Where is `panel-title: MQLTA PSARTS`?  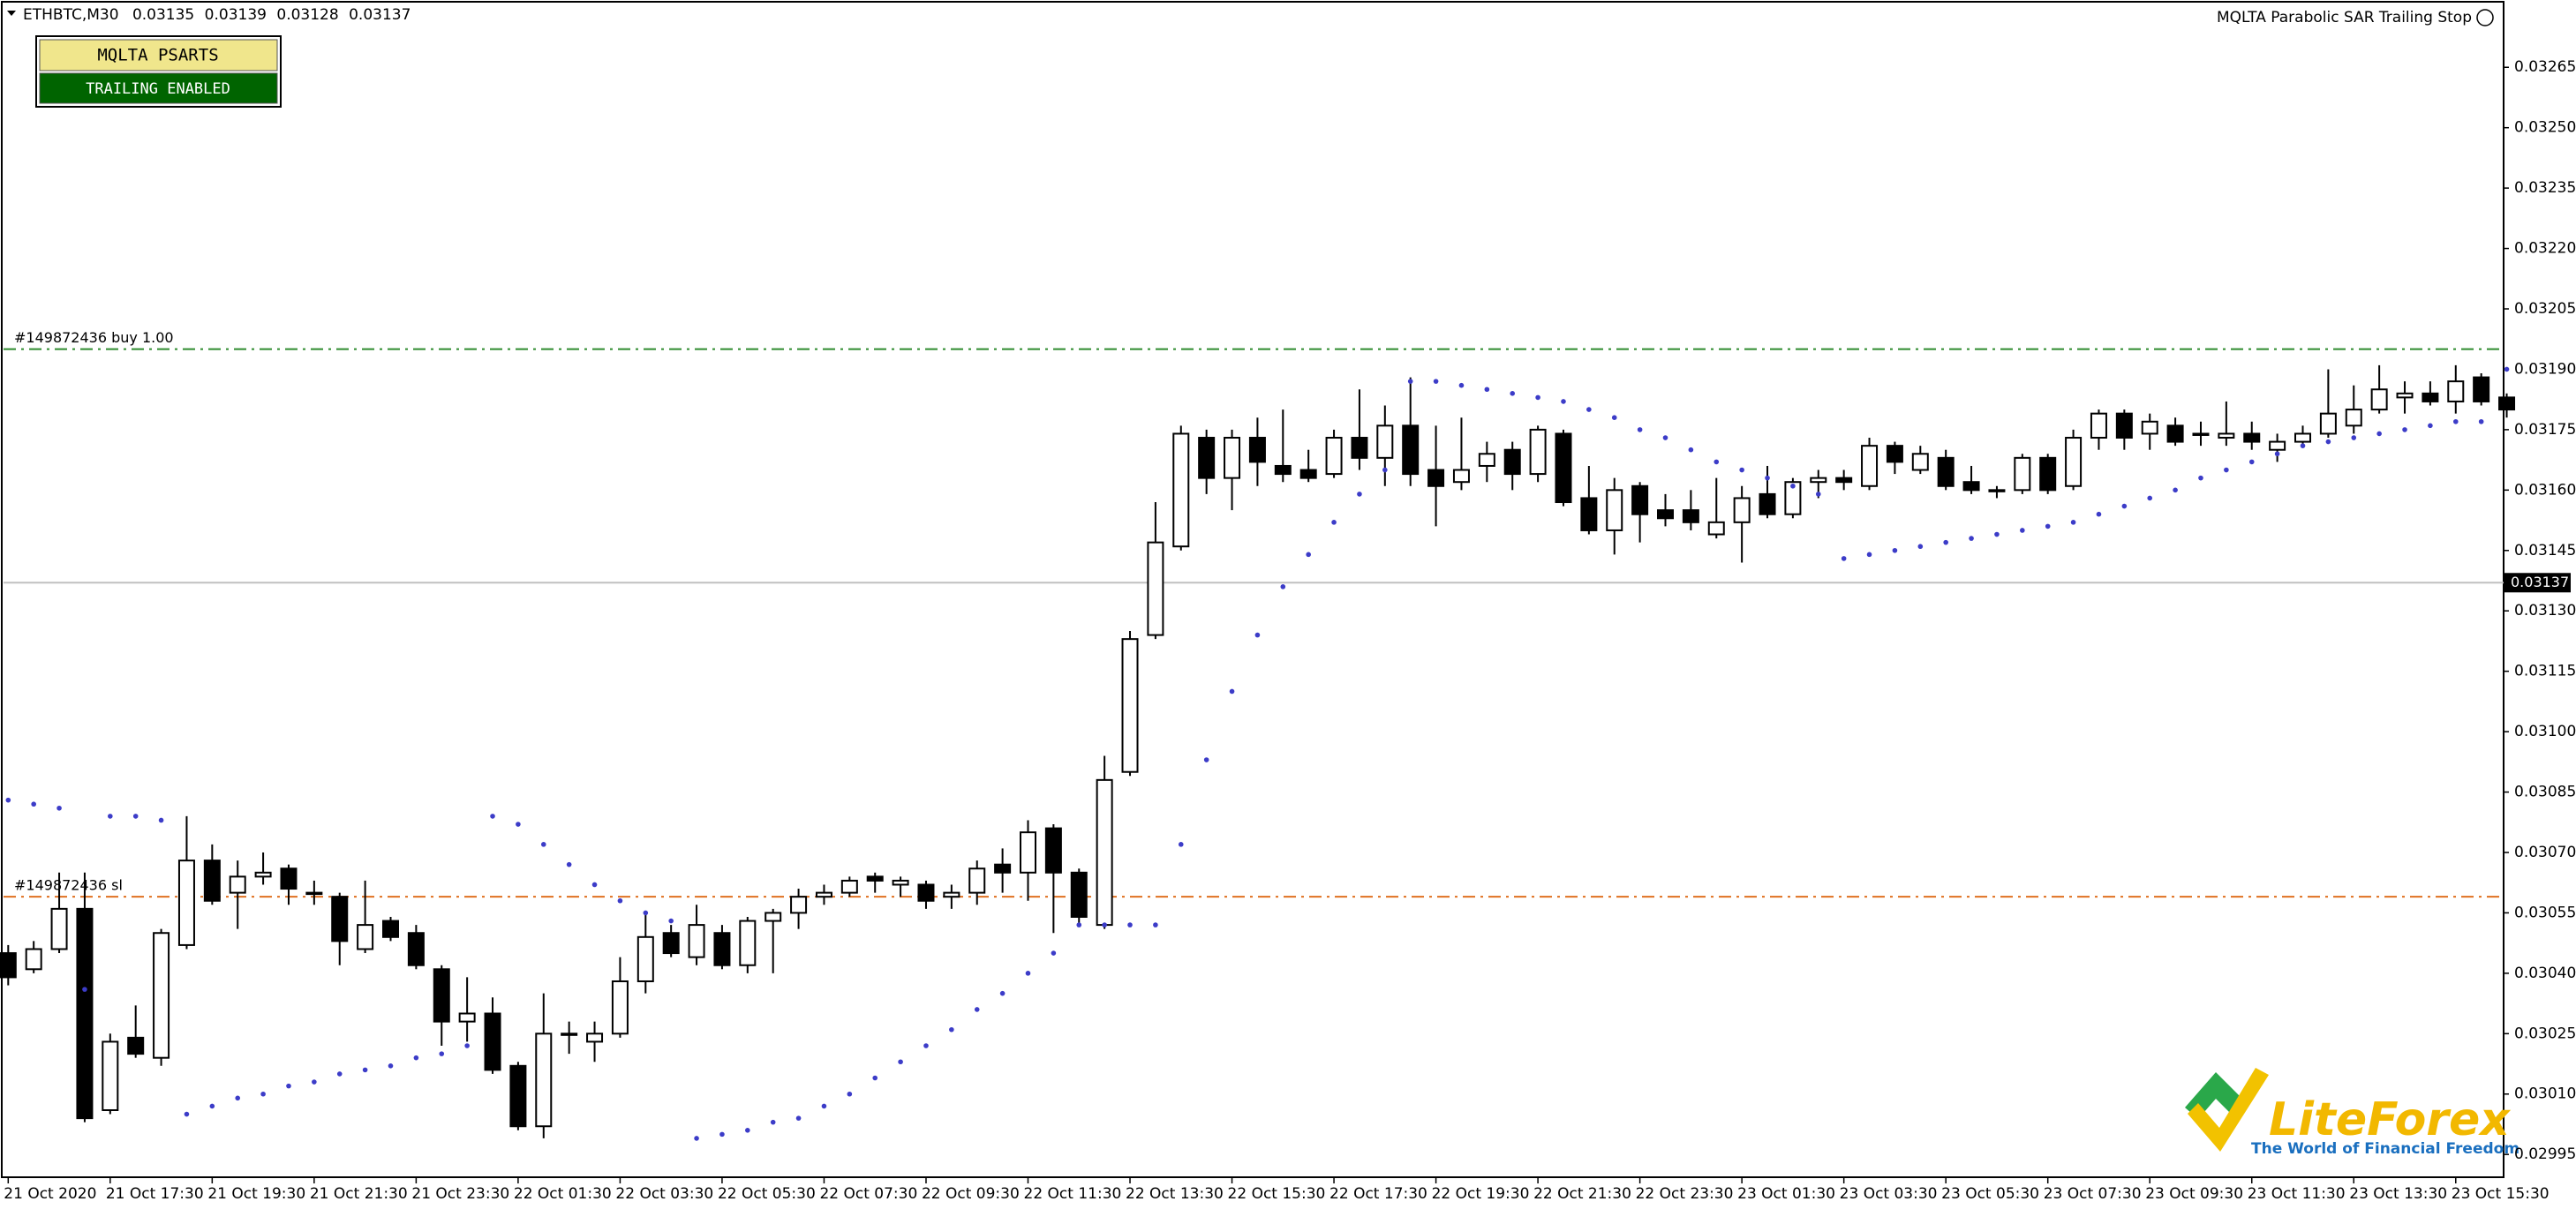 panel-title: MQLTA PSARTS is located at coordinates (158, 55).